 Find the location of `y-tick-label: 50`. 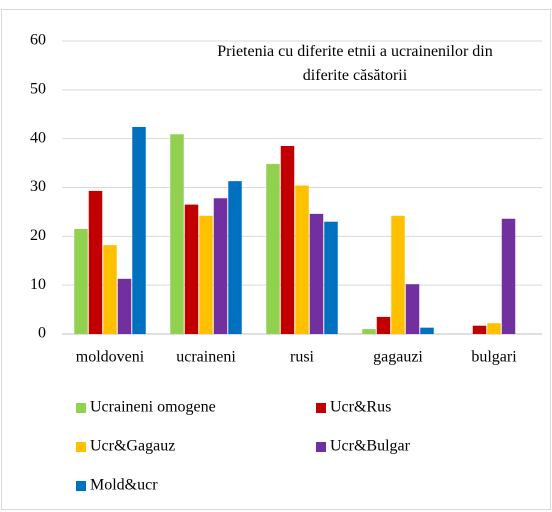

y-tick-label: 50 is located at coordinates (38, 89).